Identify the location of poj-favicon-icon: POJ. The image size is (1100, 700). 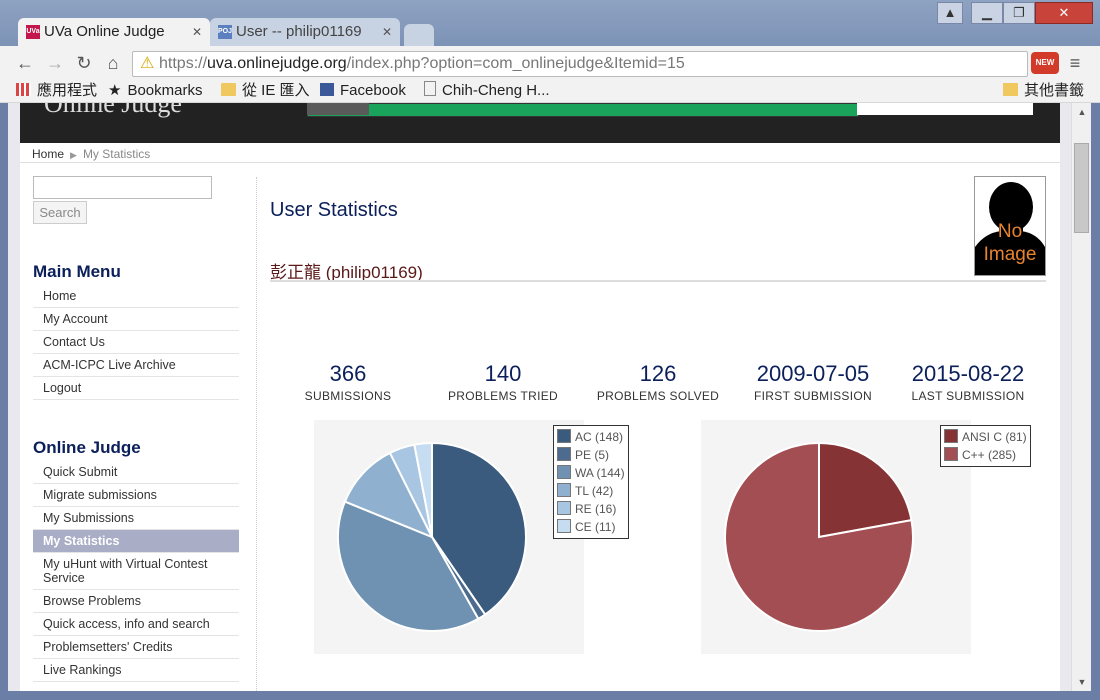
(225, 32).